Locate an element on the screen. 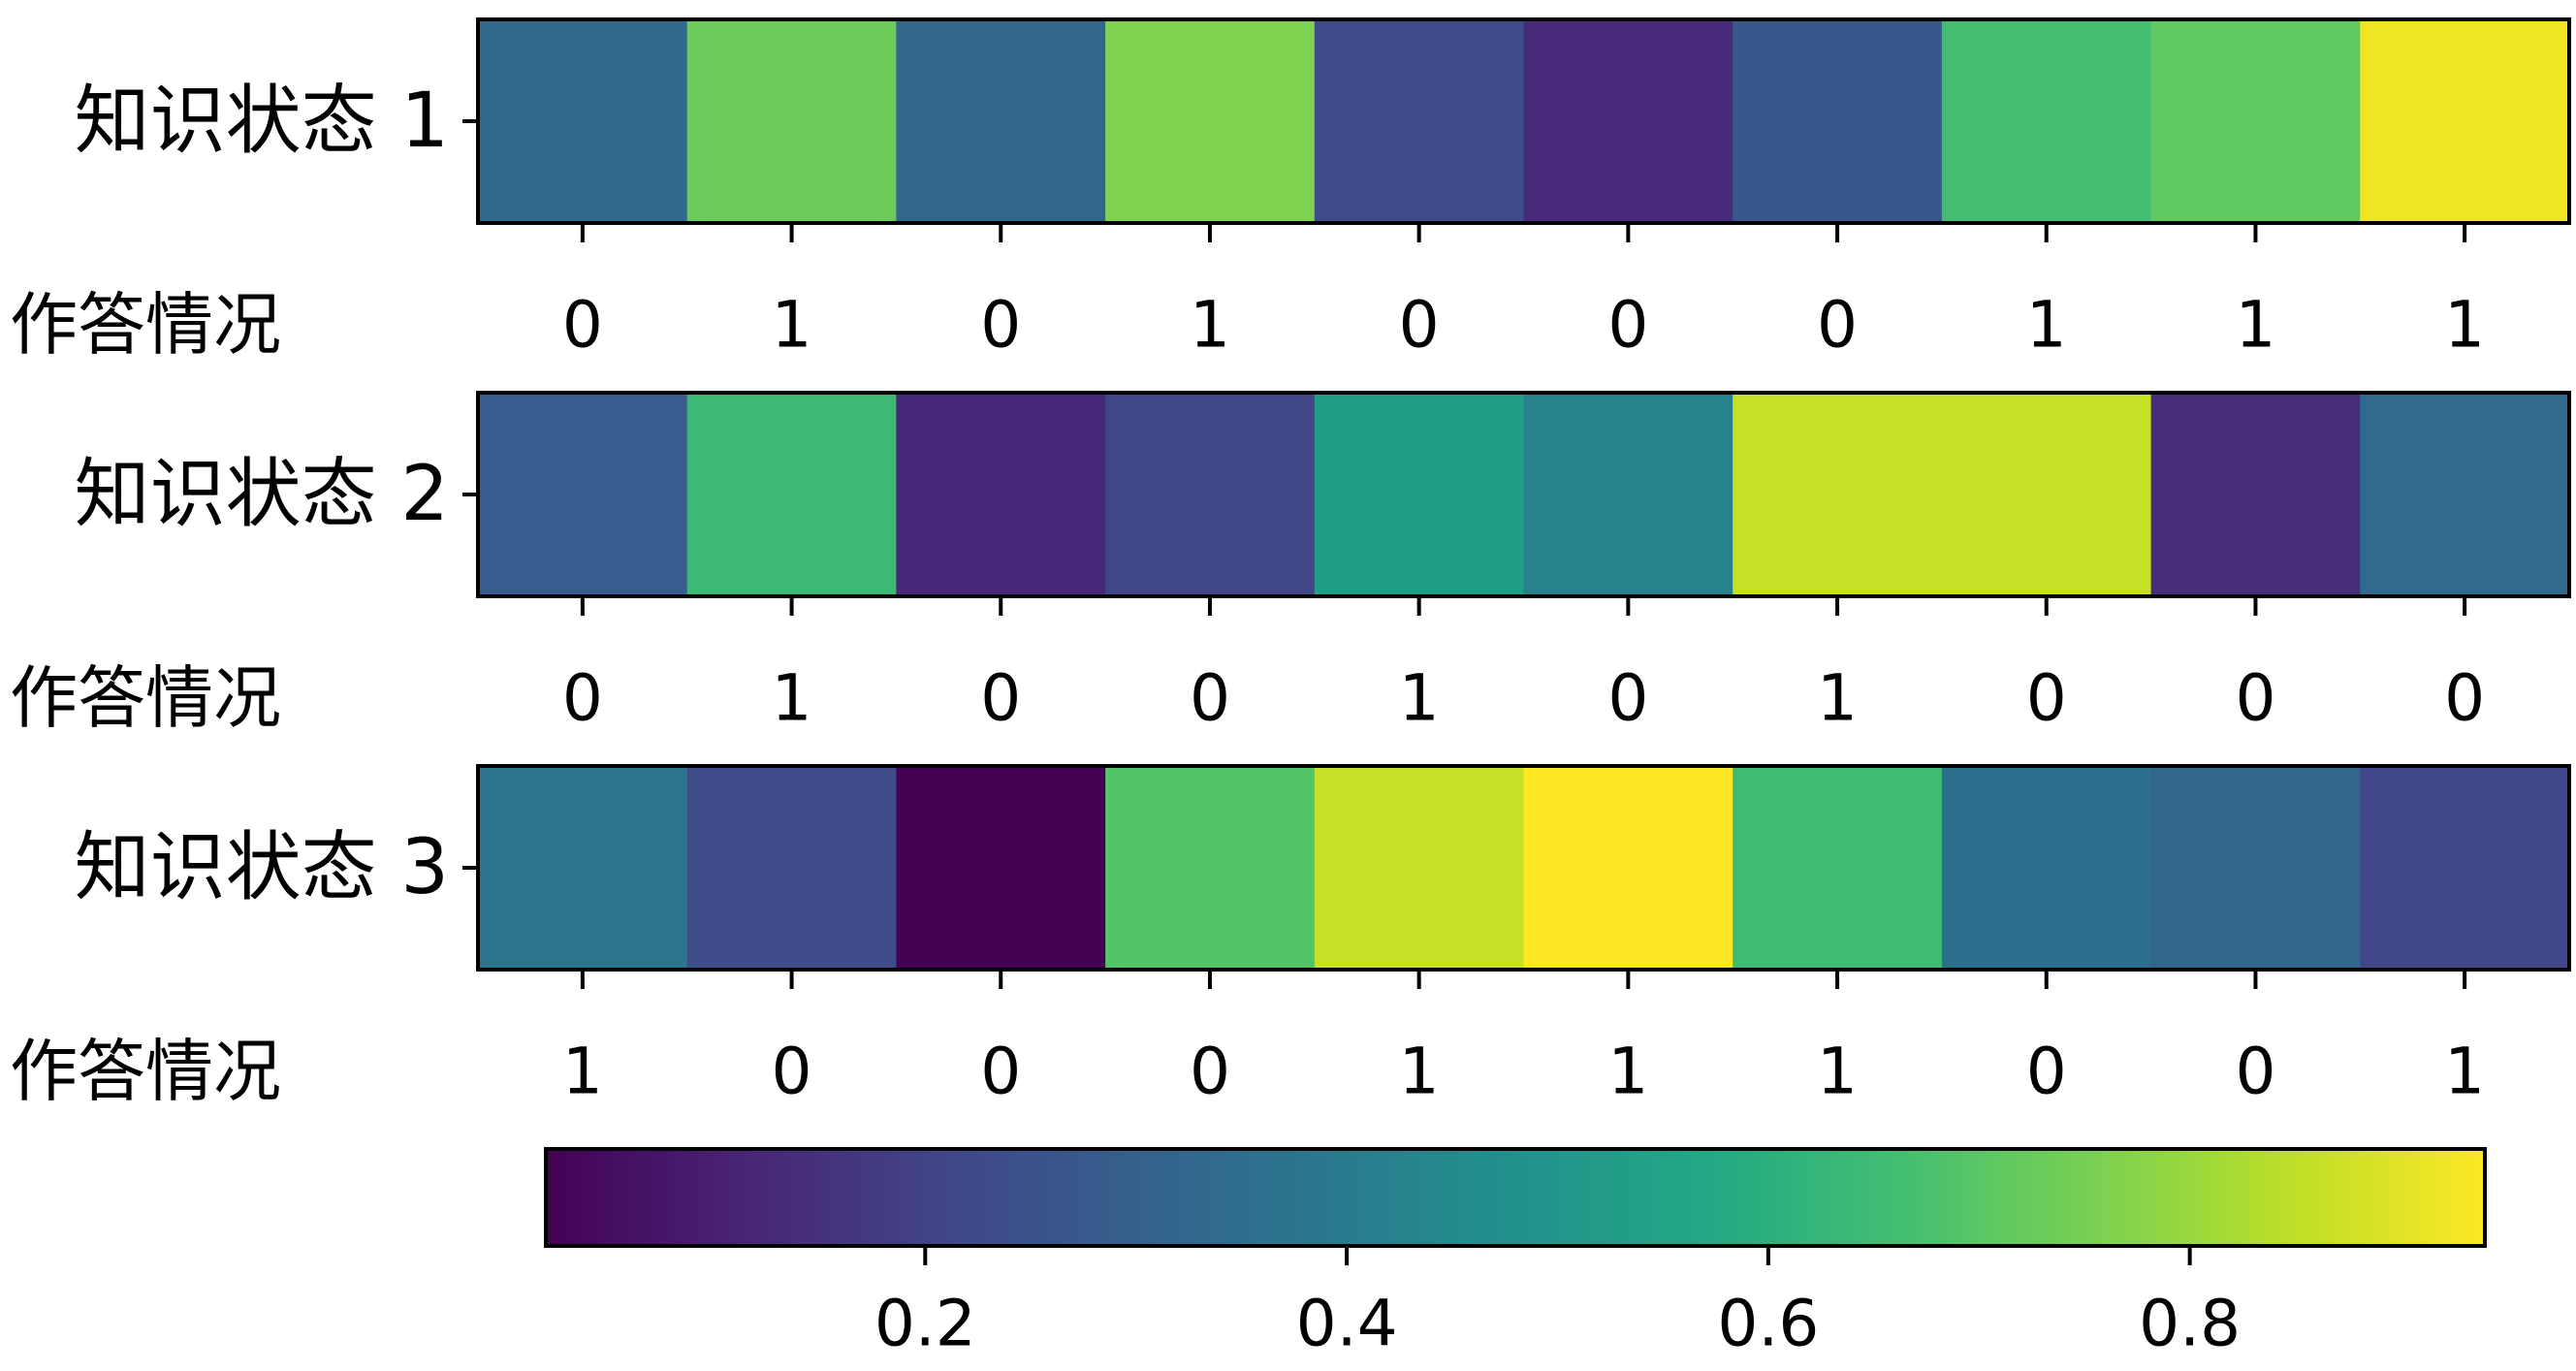 The image size is (2576, 1371). colorbar-tick-label: 0.6 is located at coordinates (1768, 1324).